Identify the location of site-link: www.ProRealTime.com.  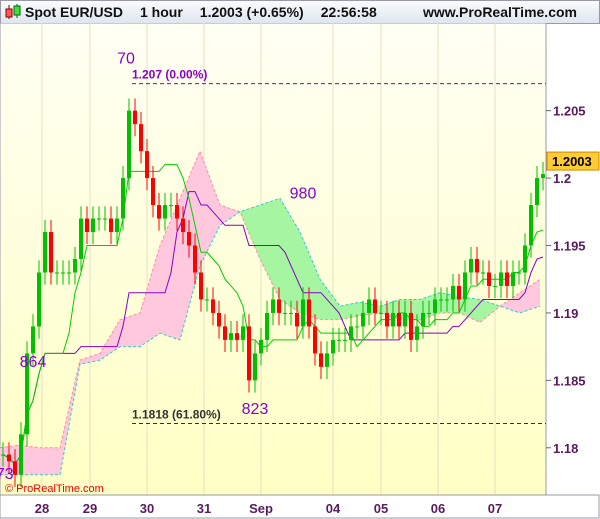
(499, 12).